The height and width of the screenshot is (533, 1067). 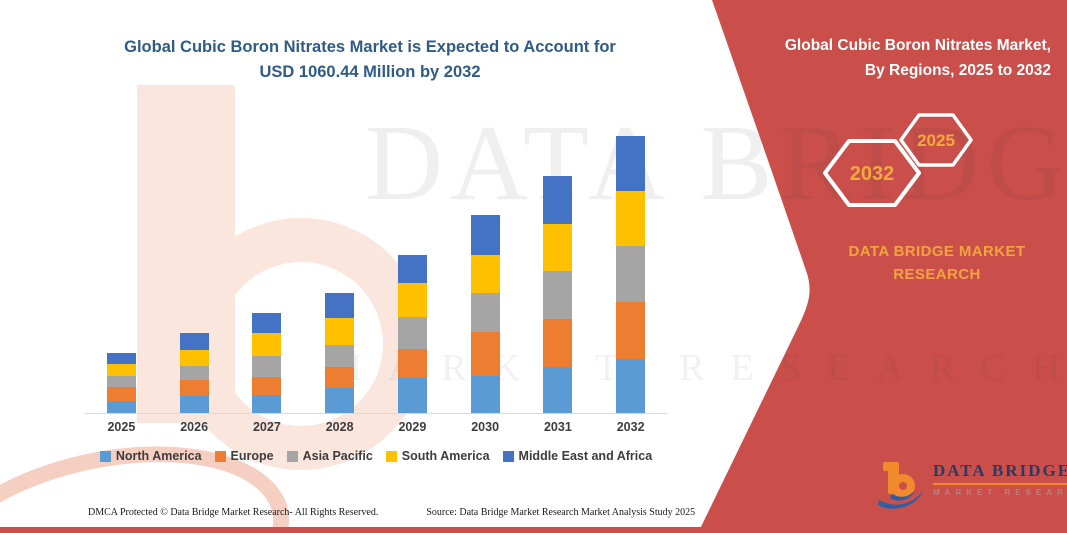 What do you see at coordinates (121, 394) in the screenshot?
I see `bar-segment-2025-europe` at bounding box center [121, 394].